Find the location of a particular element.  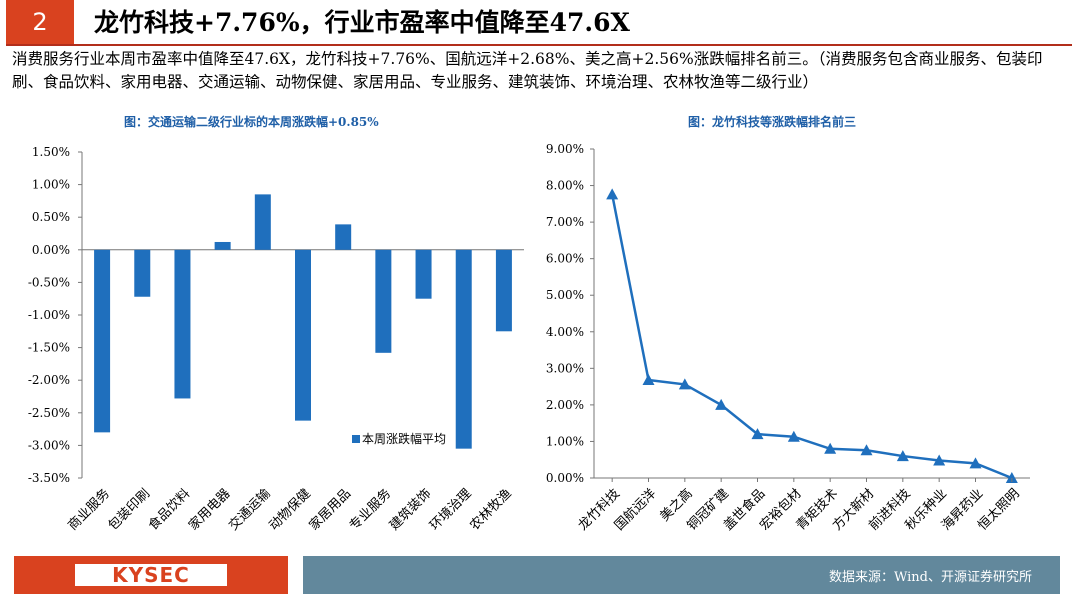

right-y-tick-label: 4.00% is located at coordinates (565, 332).